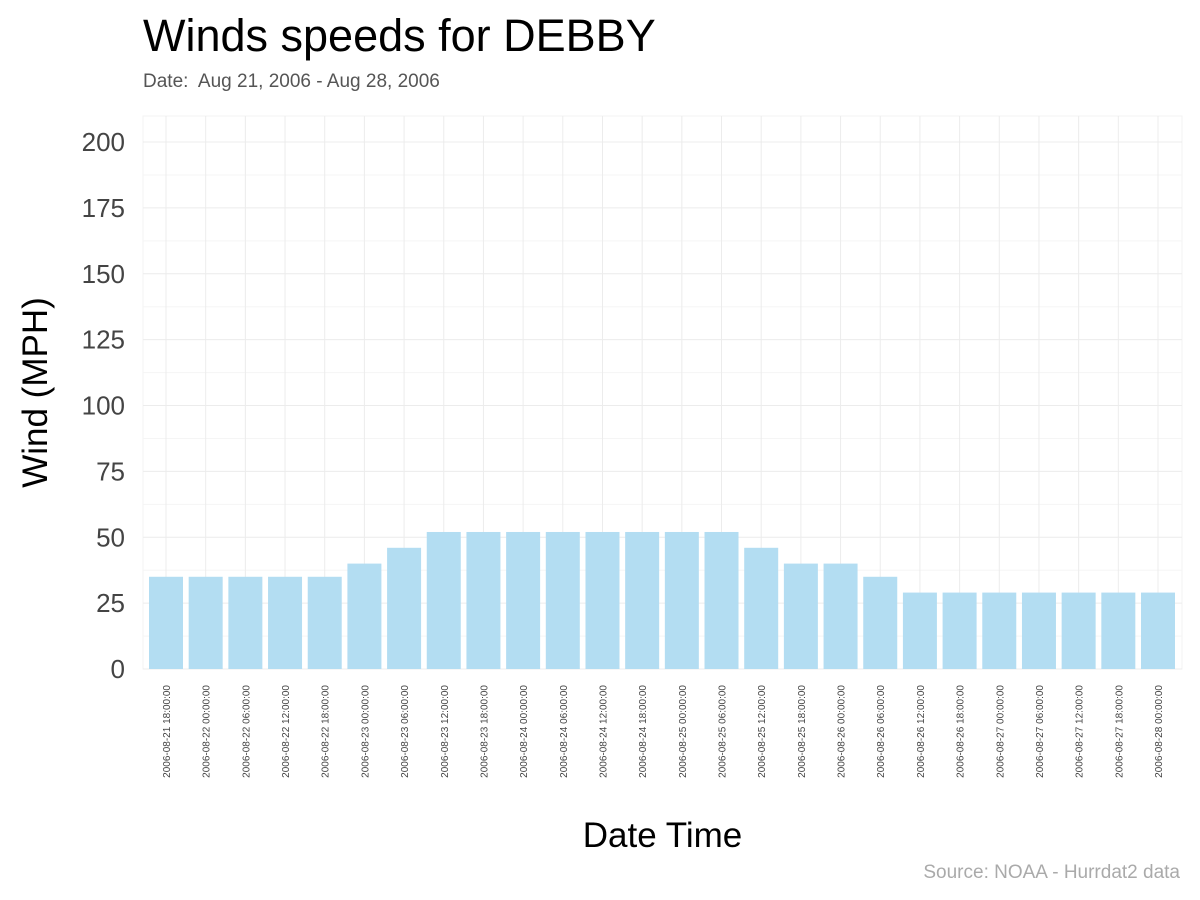 This screenshot has height=900, width=1200. Describe the element at coordinates (564, 731) in the screenshot. I see `x-tick-label: 2006-08-24 06:00:00` at that location.